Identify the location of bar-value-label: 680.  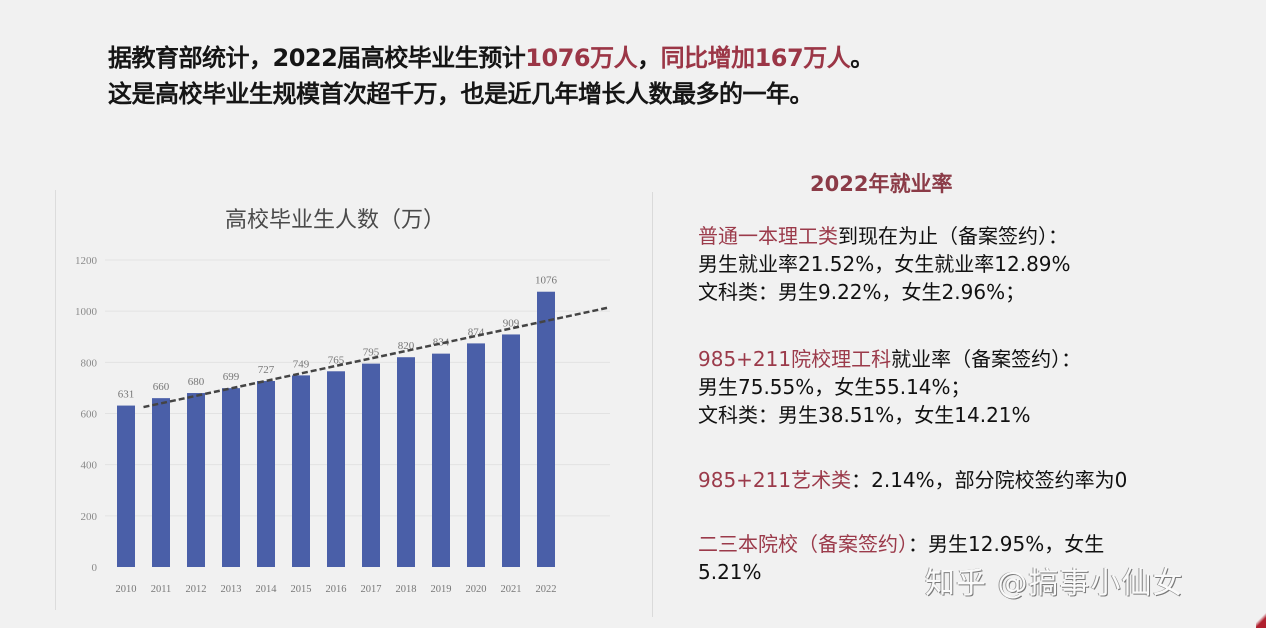
(196, 382).